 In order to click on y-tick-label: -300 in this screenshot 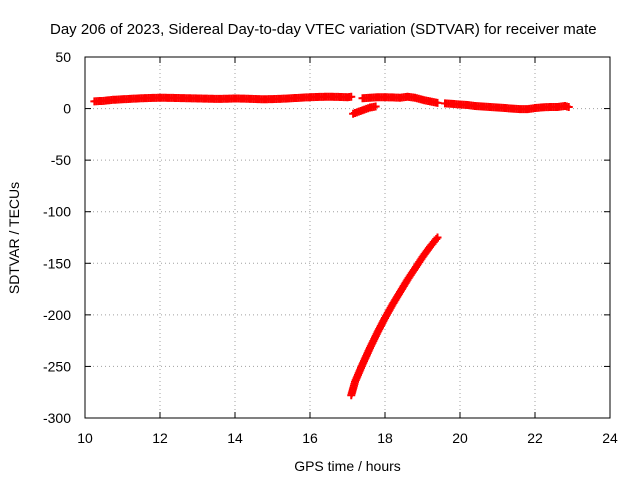, I will do `click(57, 418)`.